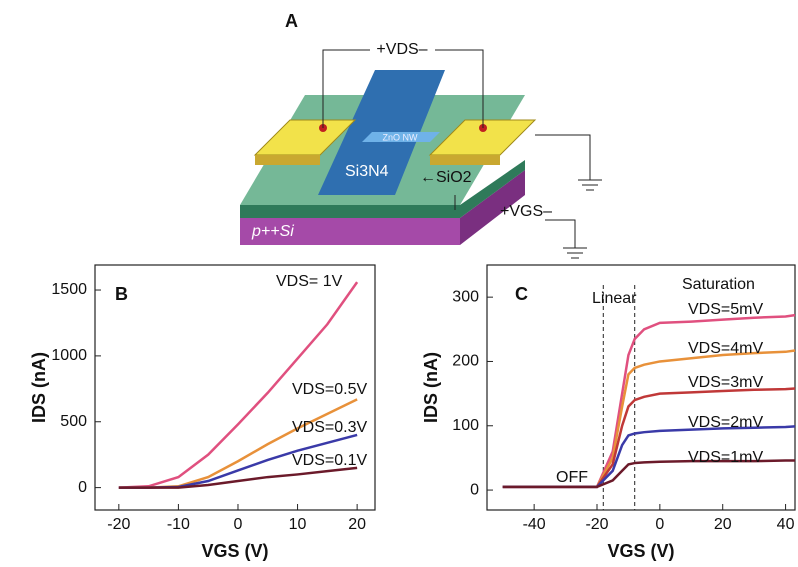 Image resolution: width=798 pixels, height=567 pixels. Describe the element at coordinates (287, 160) in the screenshot. I see `pad-left-side` at that location.